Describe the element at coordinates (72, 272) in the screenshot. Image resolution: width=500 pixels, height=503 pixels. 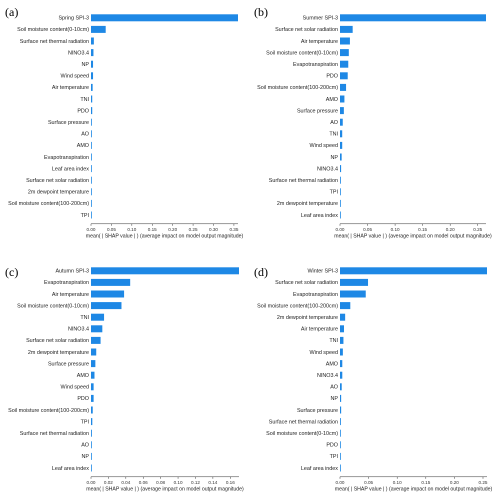
I see `category-label: Autumn SPI-3` at that location.